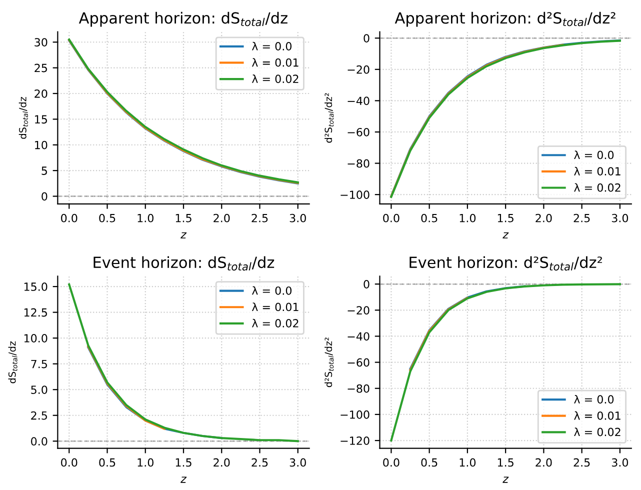 The width and height of the screenshot is (641, 490). Describe the element at coordinates (183, 19) in the screenshot. I see `chart-title: Apparent horizon: dS$_{total}$/dz` at that location.